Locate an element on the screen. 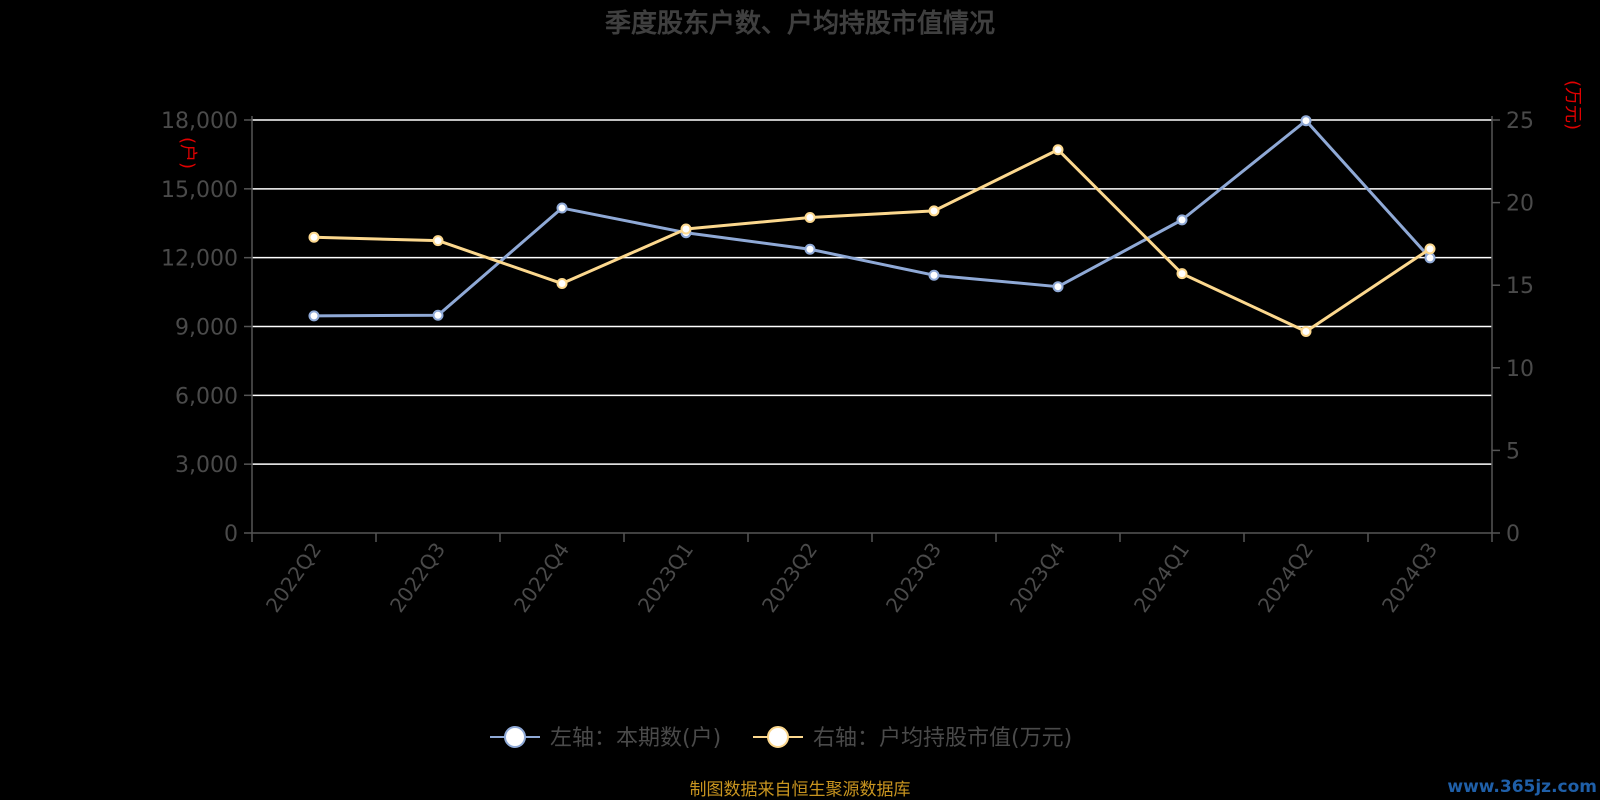 The height and width of the screenshot is (800, 1600). legend-label-left: 左轴：本期数(户) is located at coordinates (635, 738).